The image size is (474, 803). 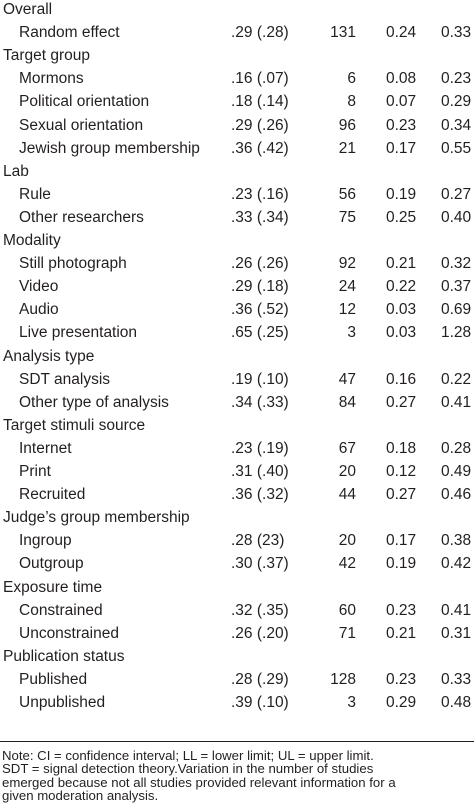 What do you see at coordinates (53, 679) in the screenshot?
I see `row-label: Published` at bounding box center [53, 679].